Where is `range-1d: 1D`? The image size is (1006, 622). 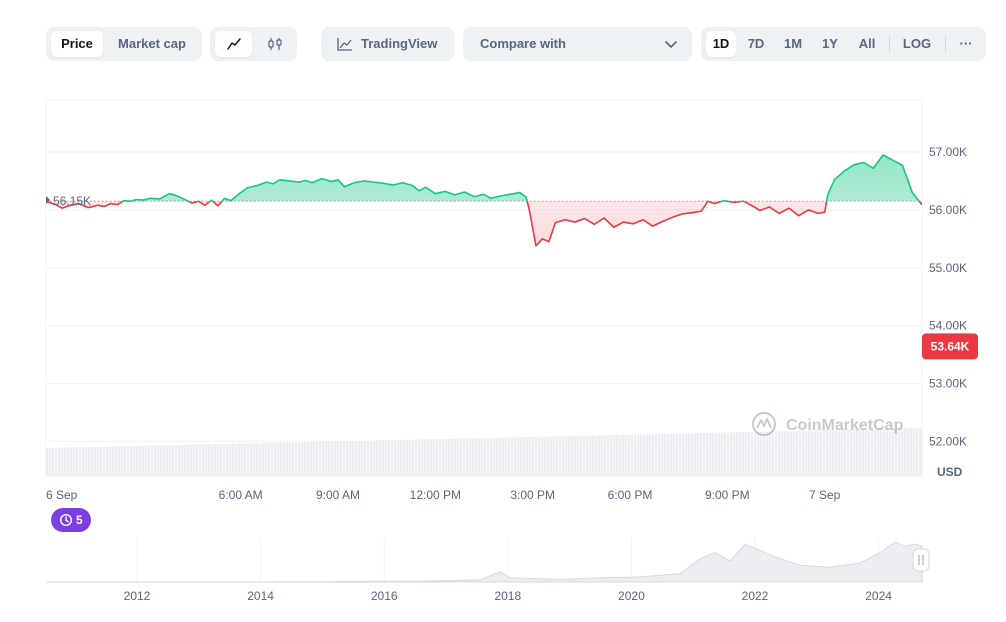 range-1d: 1D is located at coordinates (721, 44).